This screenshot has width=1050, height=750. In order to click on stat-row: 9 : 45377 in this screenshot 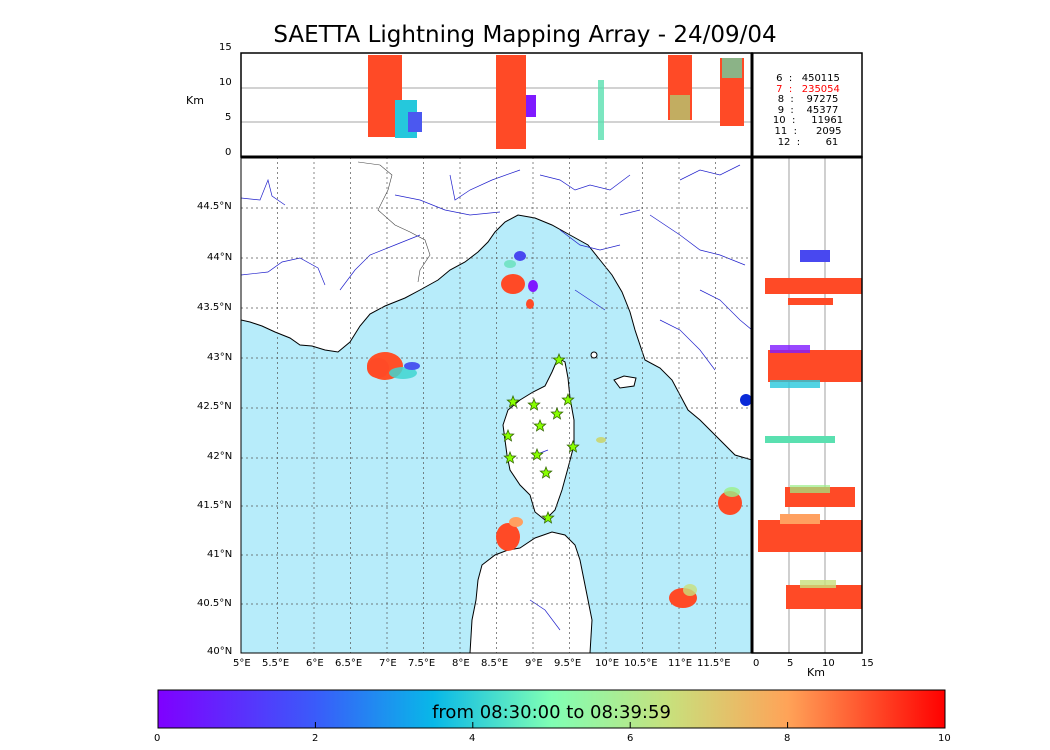, I will do `click(808, 110)`.